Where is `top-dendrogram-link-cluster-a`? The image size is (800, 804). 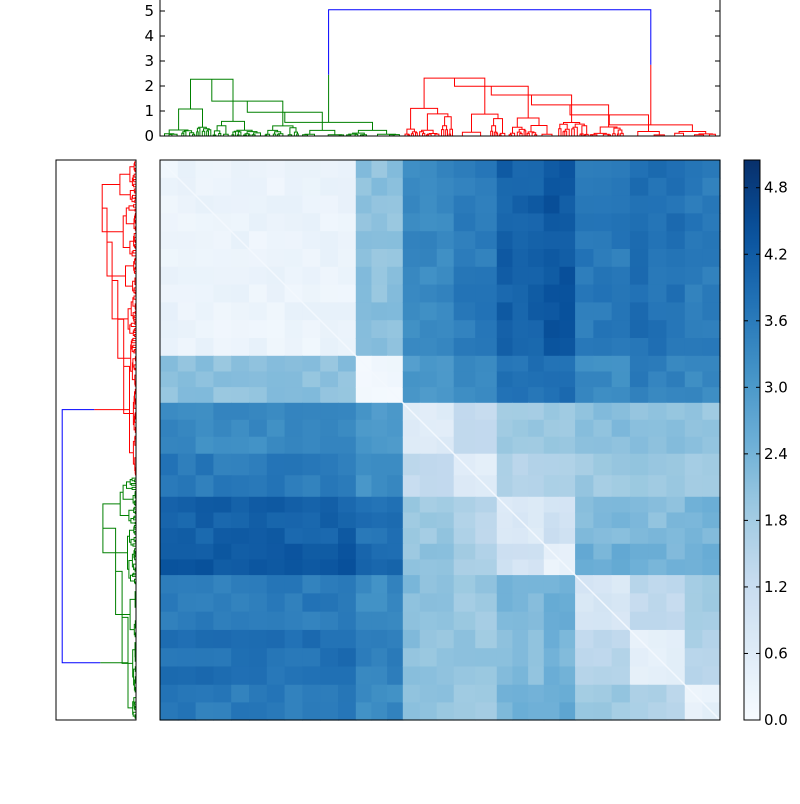 top-dendrogram-link-cluster-a is located at coordinates (221, 130).